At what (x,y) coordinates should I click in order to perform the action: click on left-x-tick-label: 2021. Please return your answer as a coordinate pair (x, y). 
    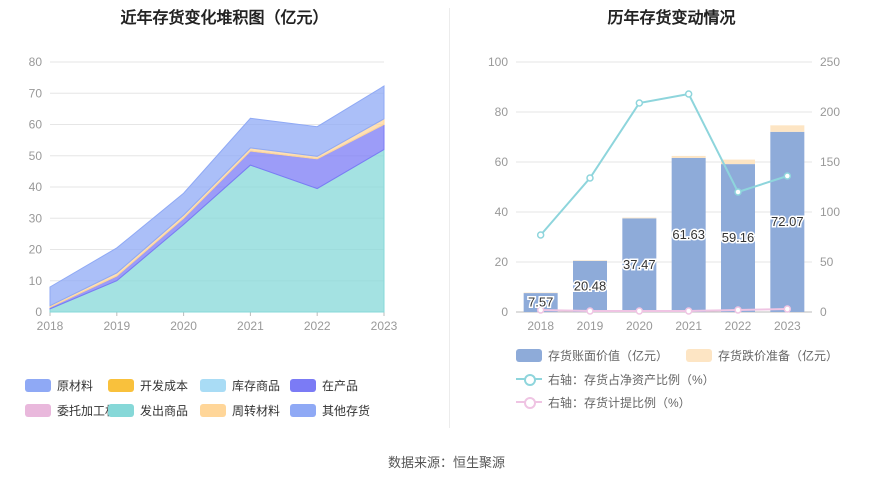
    Looking at the image, I should click on (250, 326).